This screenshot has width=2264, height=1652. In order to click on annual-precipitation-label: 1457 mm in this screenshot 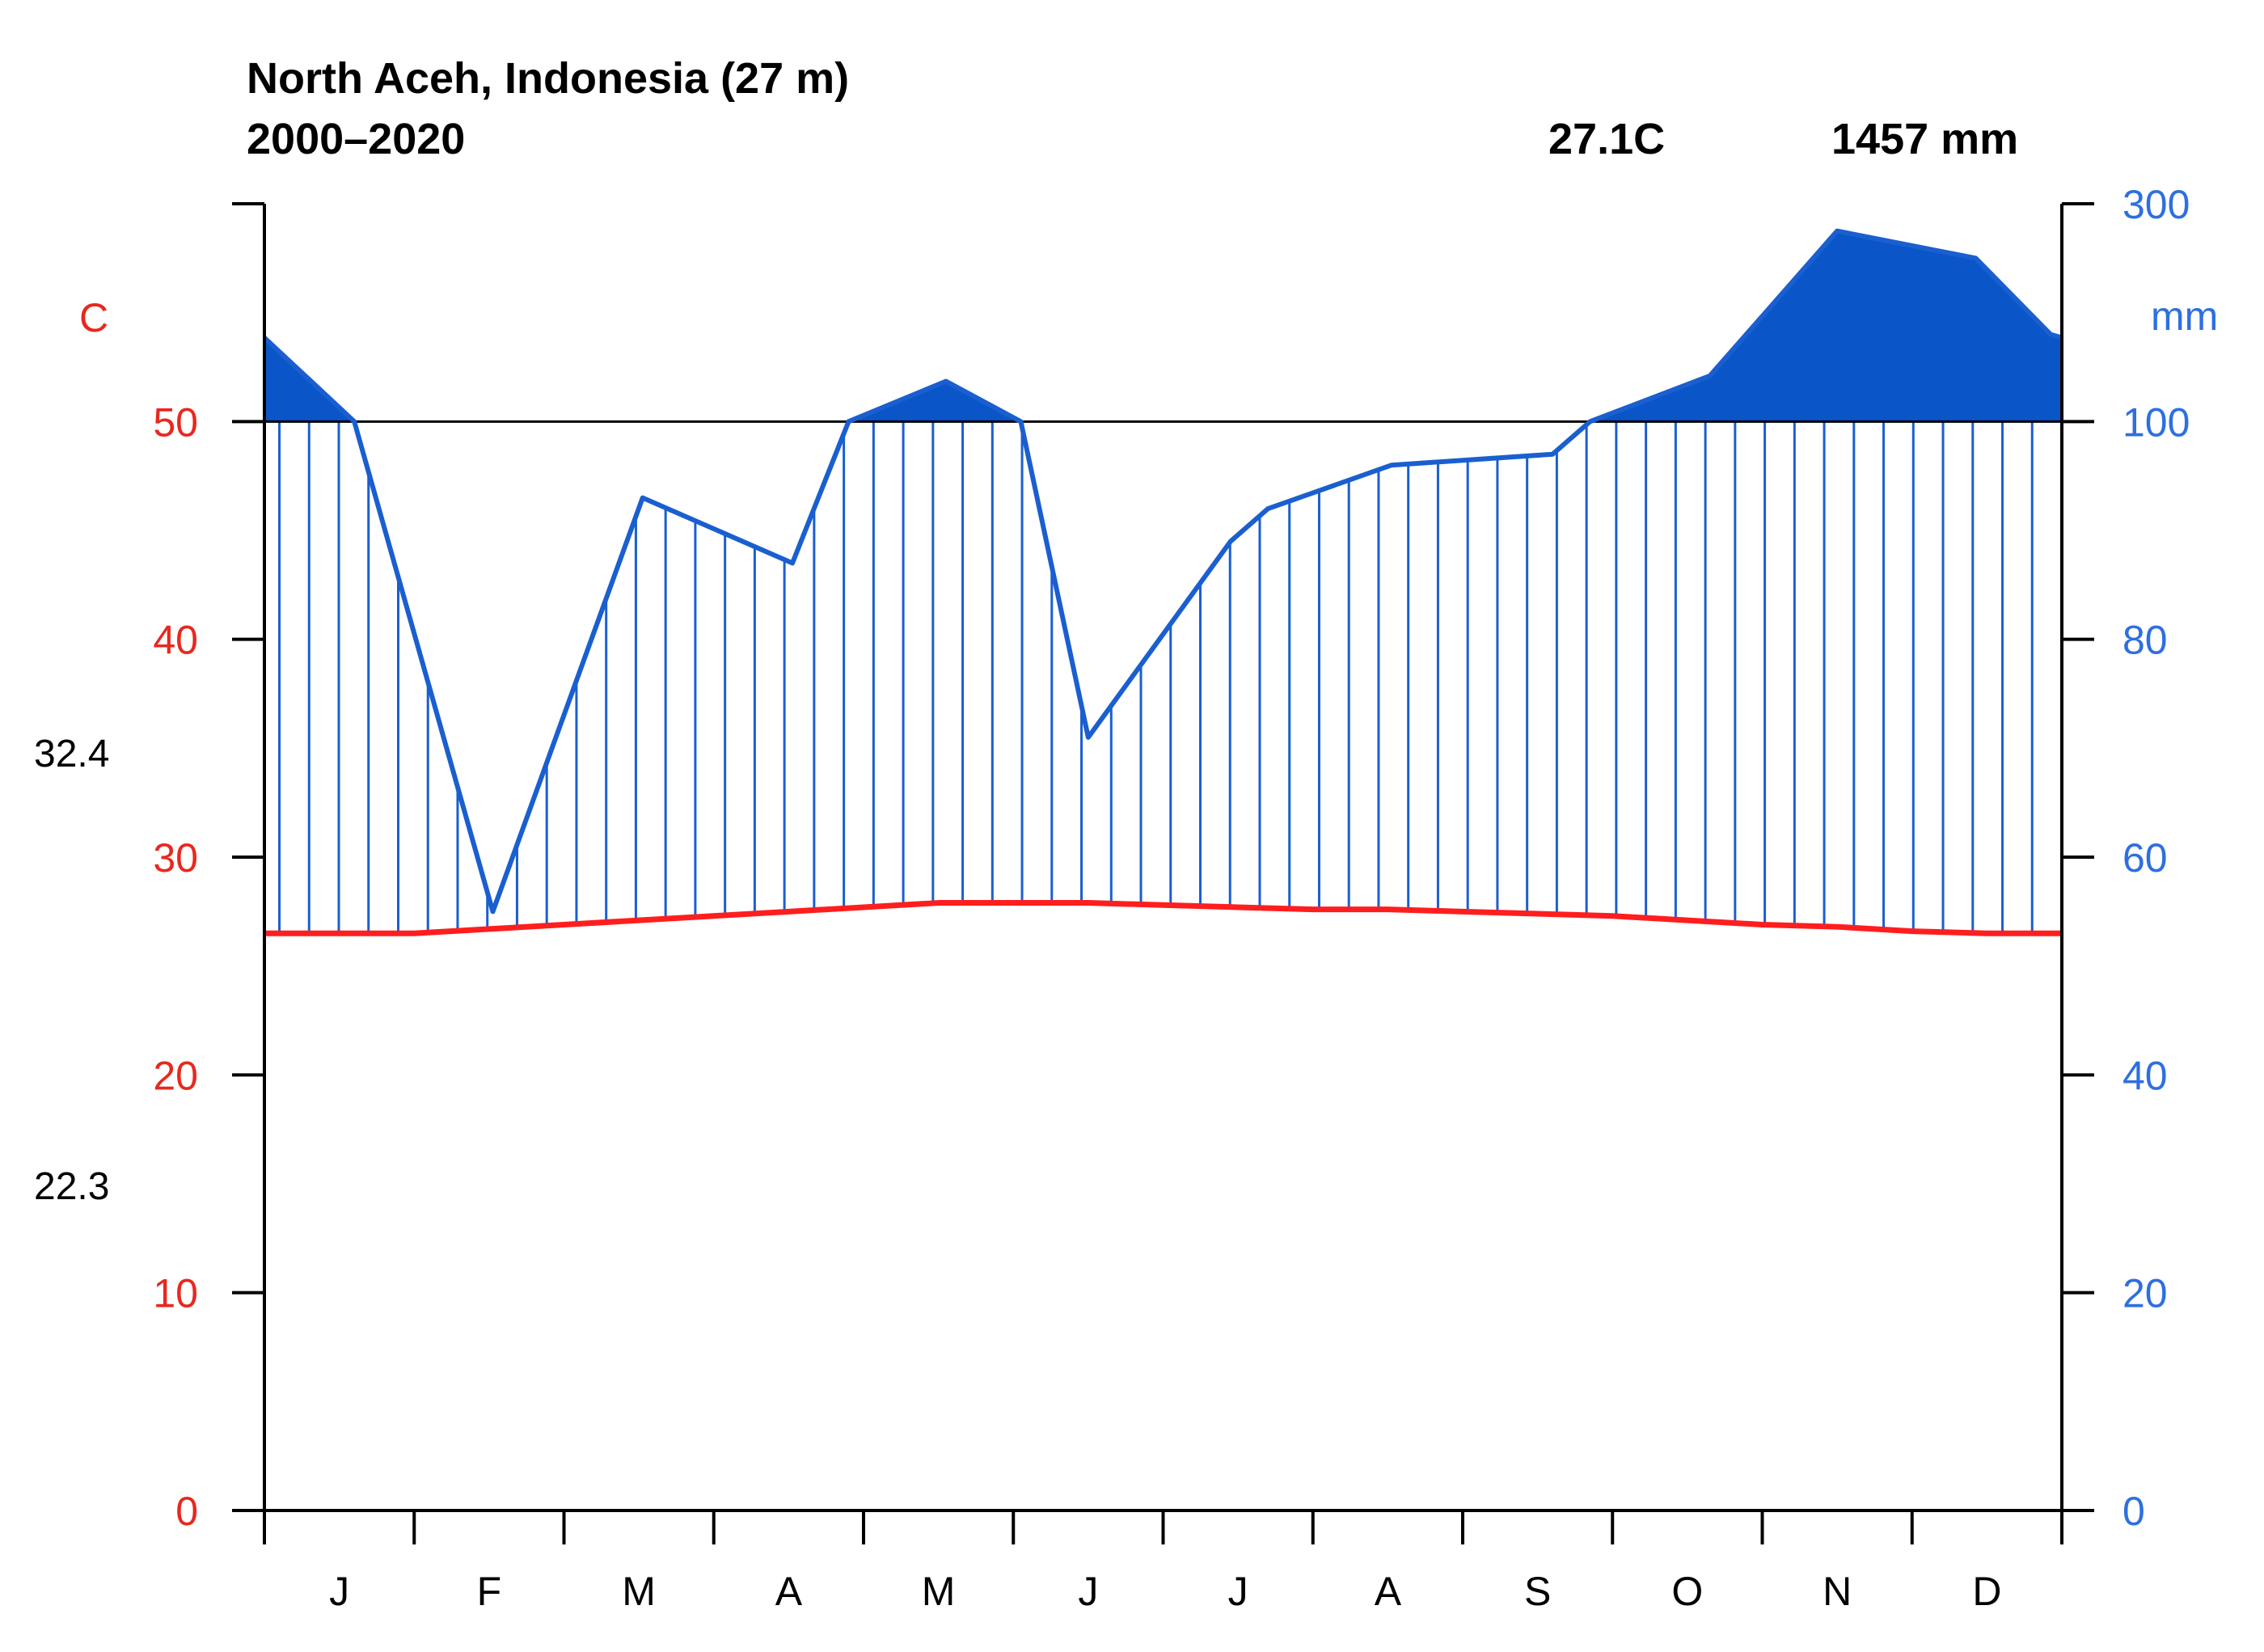, I will do `click(1924, 139)`.